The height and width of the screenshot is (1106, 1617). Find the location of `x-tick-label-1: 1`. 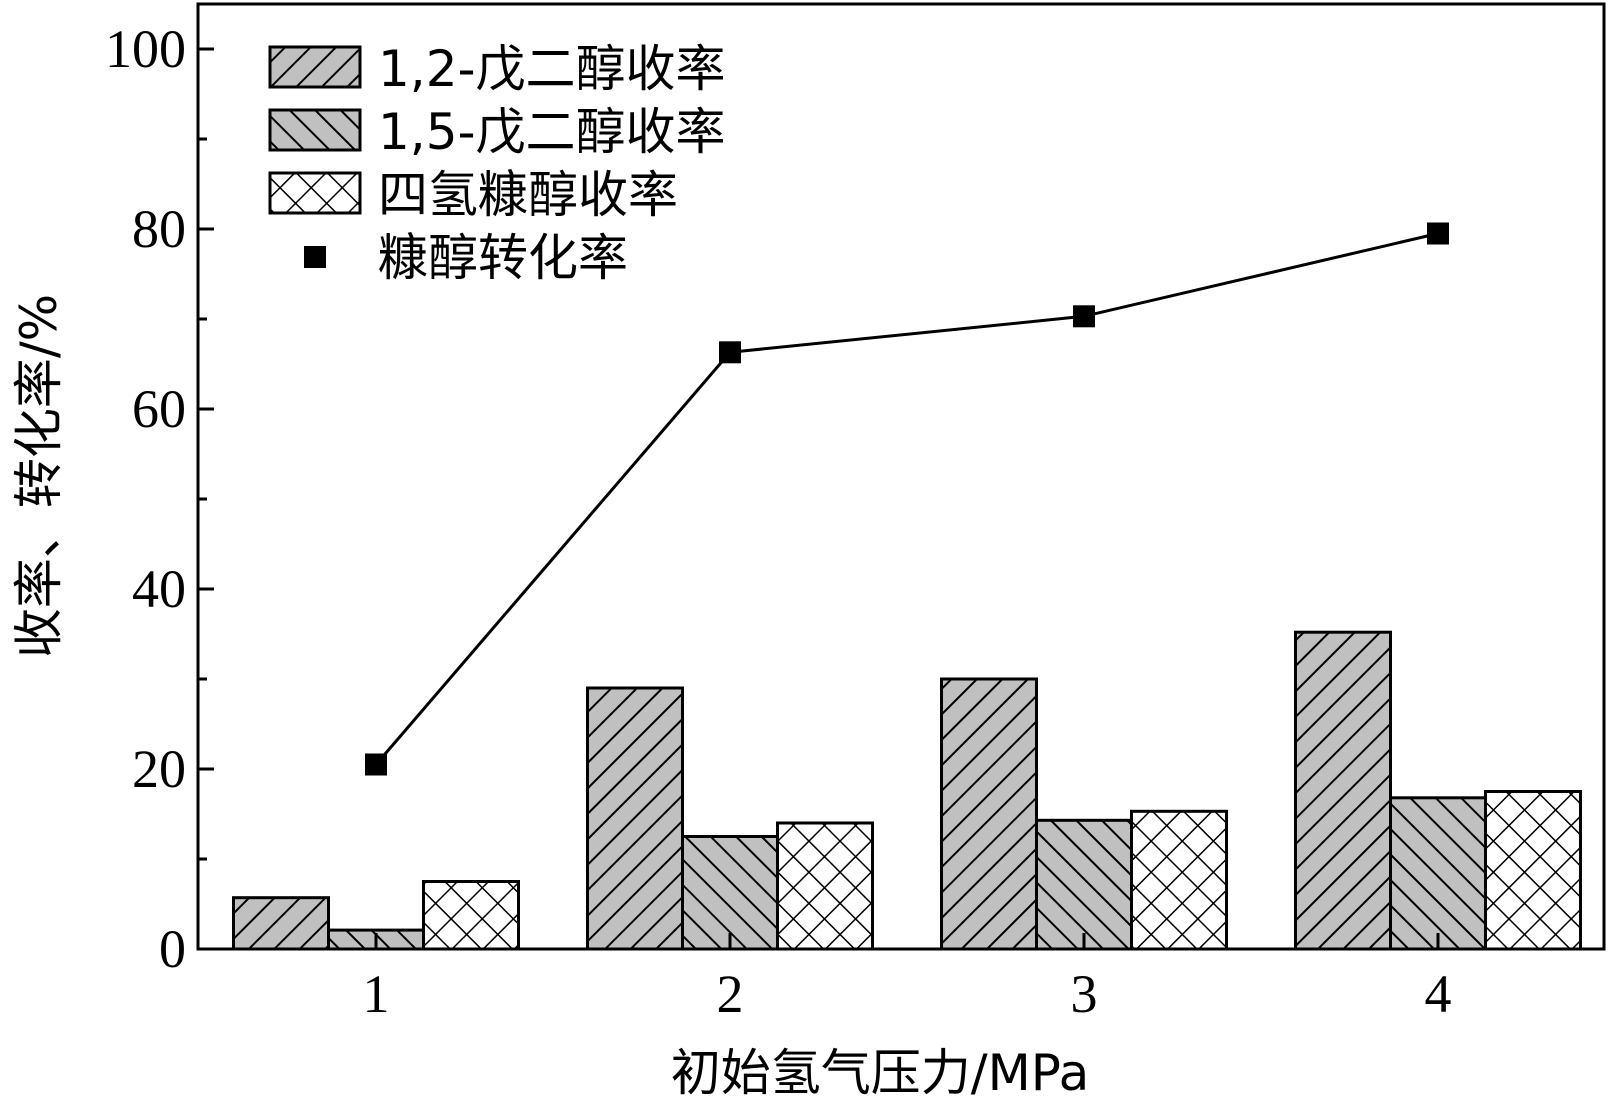

x-tick-label-1: 1 is located at coordinates (376, 994).